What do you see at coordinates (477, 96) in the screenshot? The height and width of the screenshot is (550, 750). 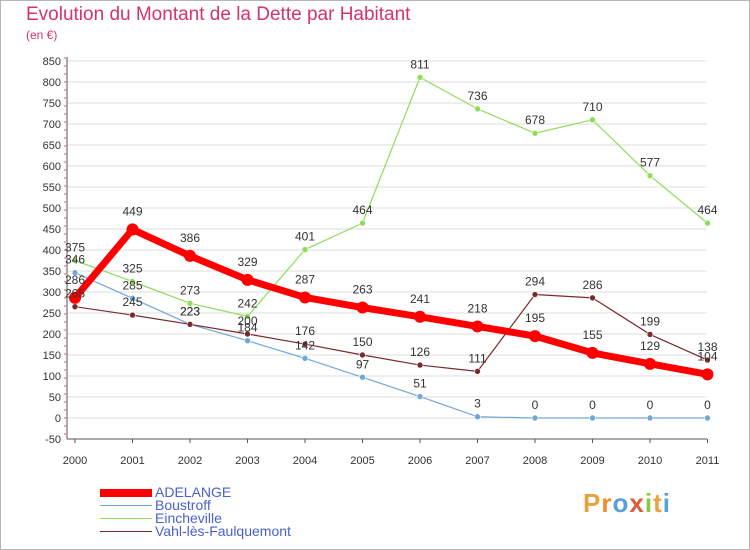 I see `data-label: 736` at bounding box center [477, 96].